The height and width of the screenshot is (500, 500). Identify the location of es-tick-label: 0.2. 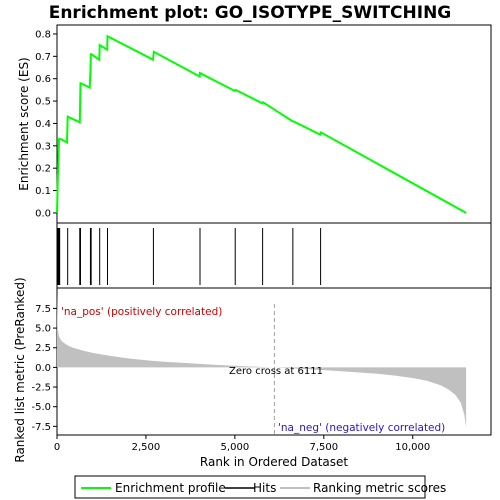
(43, 169).